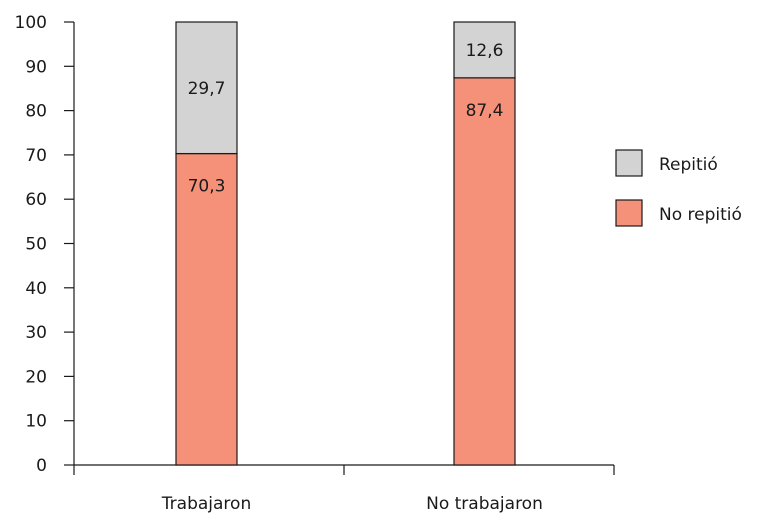 Image resolution: width=762 pixels, height=516 pixels. I want to click on y-tick-label: 90, so click(36, 67).